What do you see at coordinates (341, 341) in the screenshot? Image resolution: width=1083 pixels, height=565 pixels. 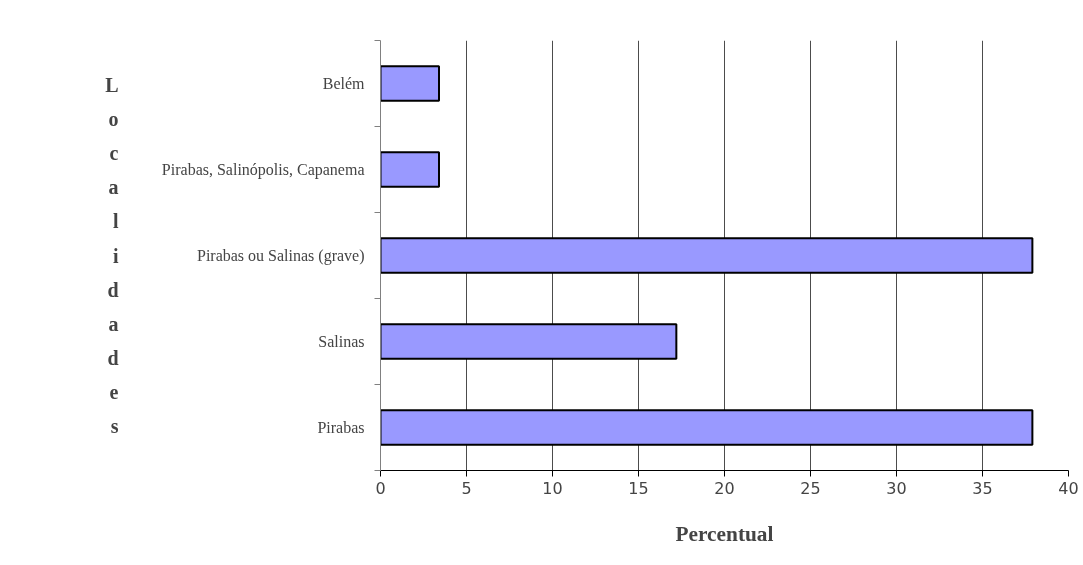 I see `y-tick-label: Salinas` at bounding box center [341, 341].